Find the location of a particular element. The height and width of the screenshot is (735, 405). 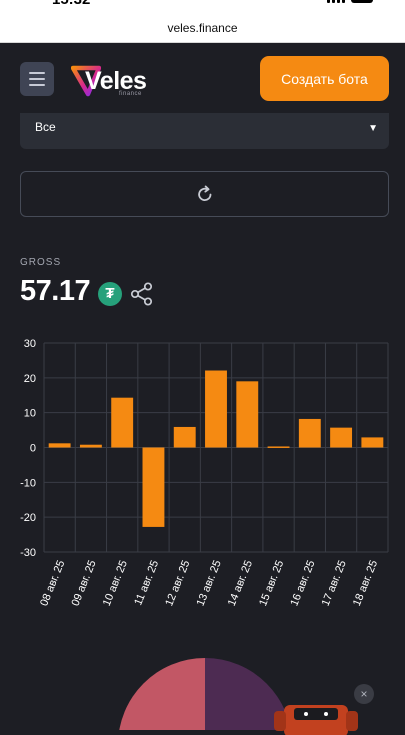

refresh-button is located at coordinates (204, 194).